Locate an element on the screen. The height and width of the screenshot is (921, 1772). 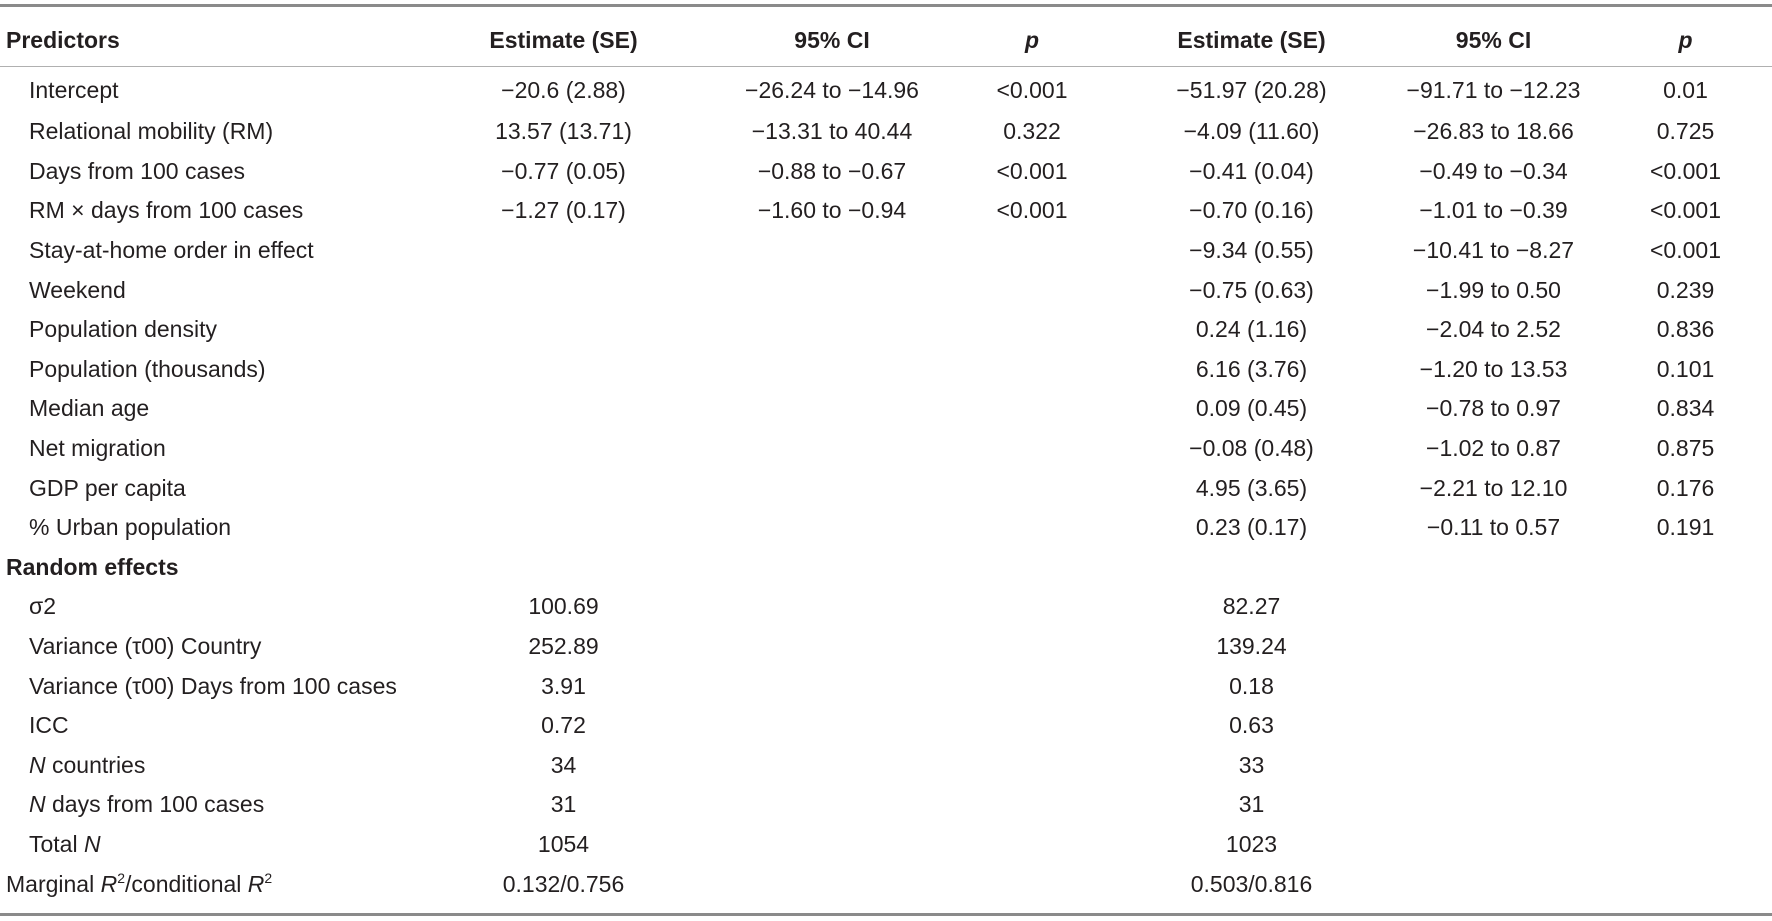
estimate-cell: −0.41 (0.04) is located at coordinates (1251, 170).